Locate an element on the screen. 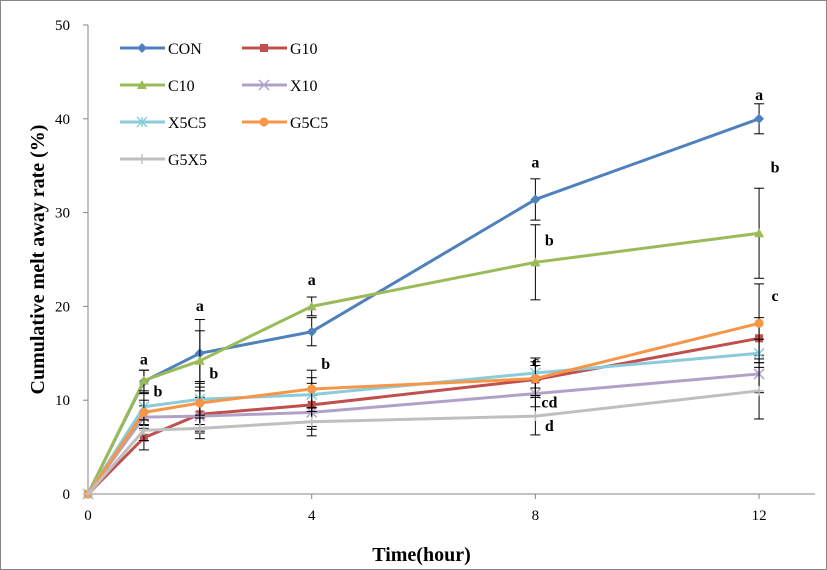 Image resolution: width=827 pixels, height=570 pixels. y-tick-label: 20 is located at coordinates (62, 307).